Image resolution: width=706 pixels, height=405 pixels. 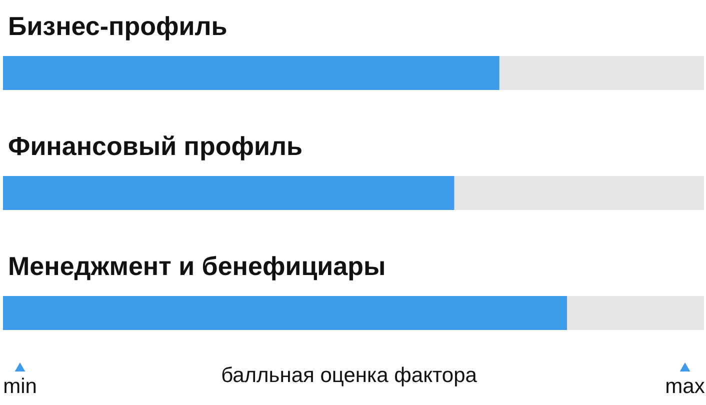 What do you see at coordinates (349, 375) in the screenshot?
I see `x-axis-title: балльная оценка фактора` at bounding box center [349, 375].